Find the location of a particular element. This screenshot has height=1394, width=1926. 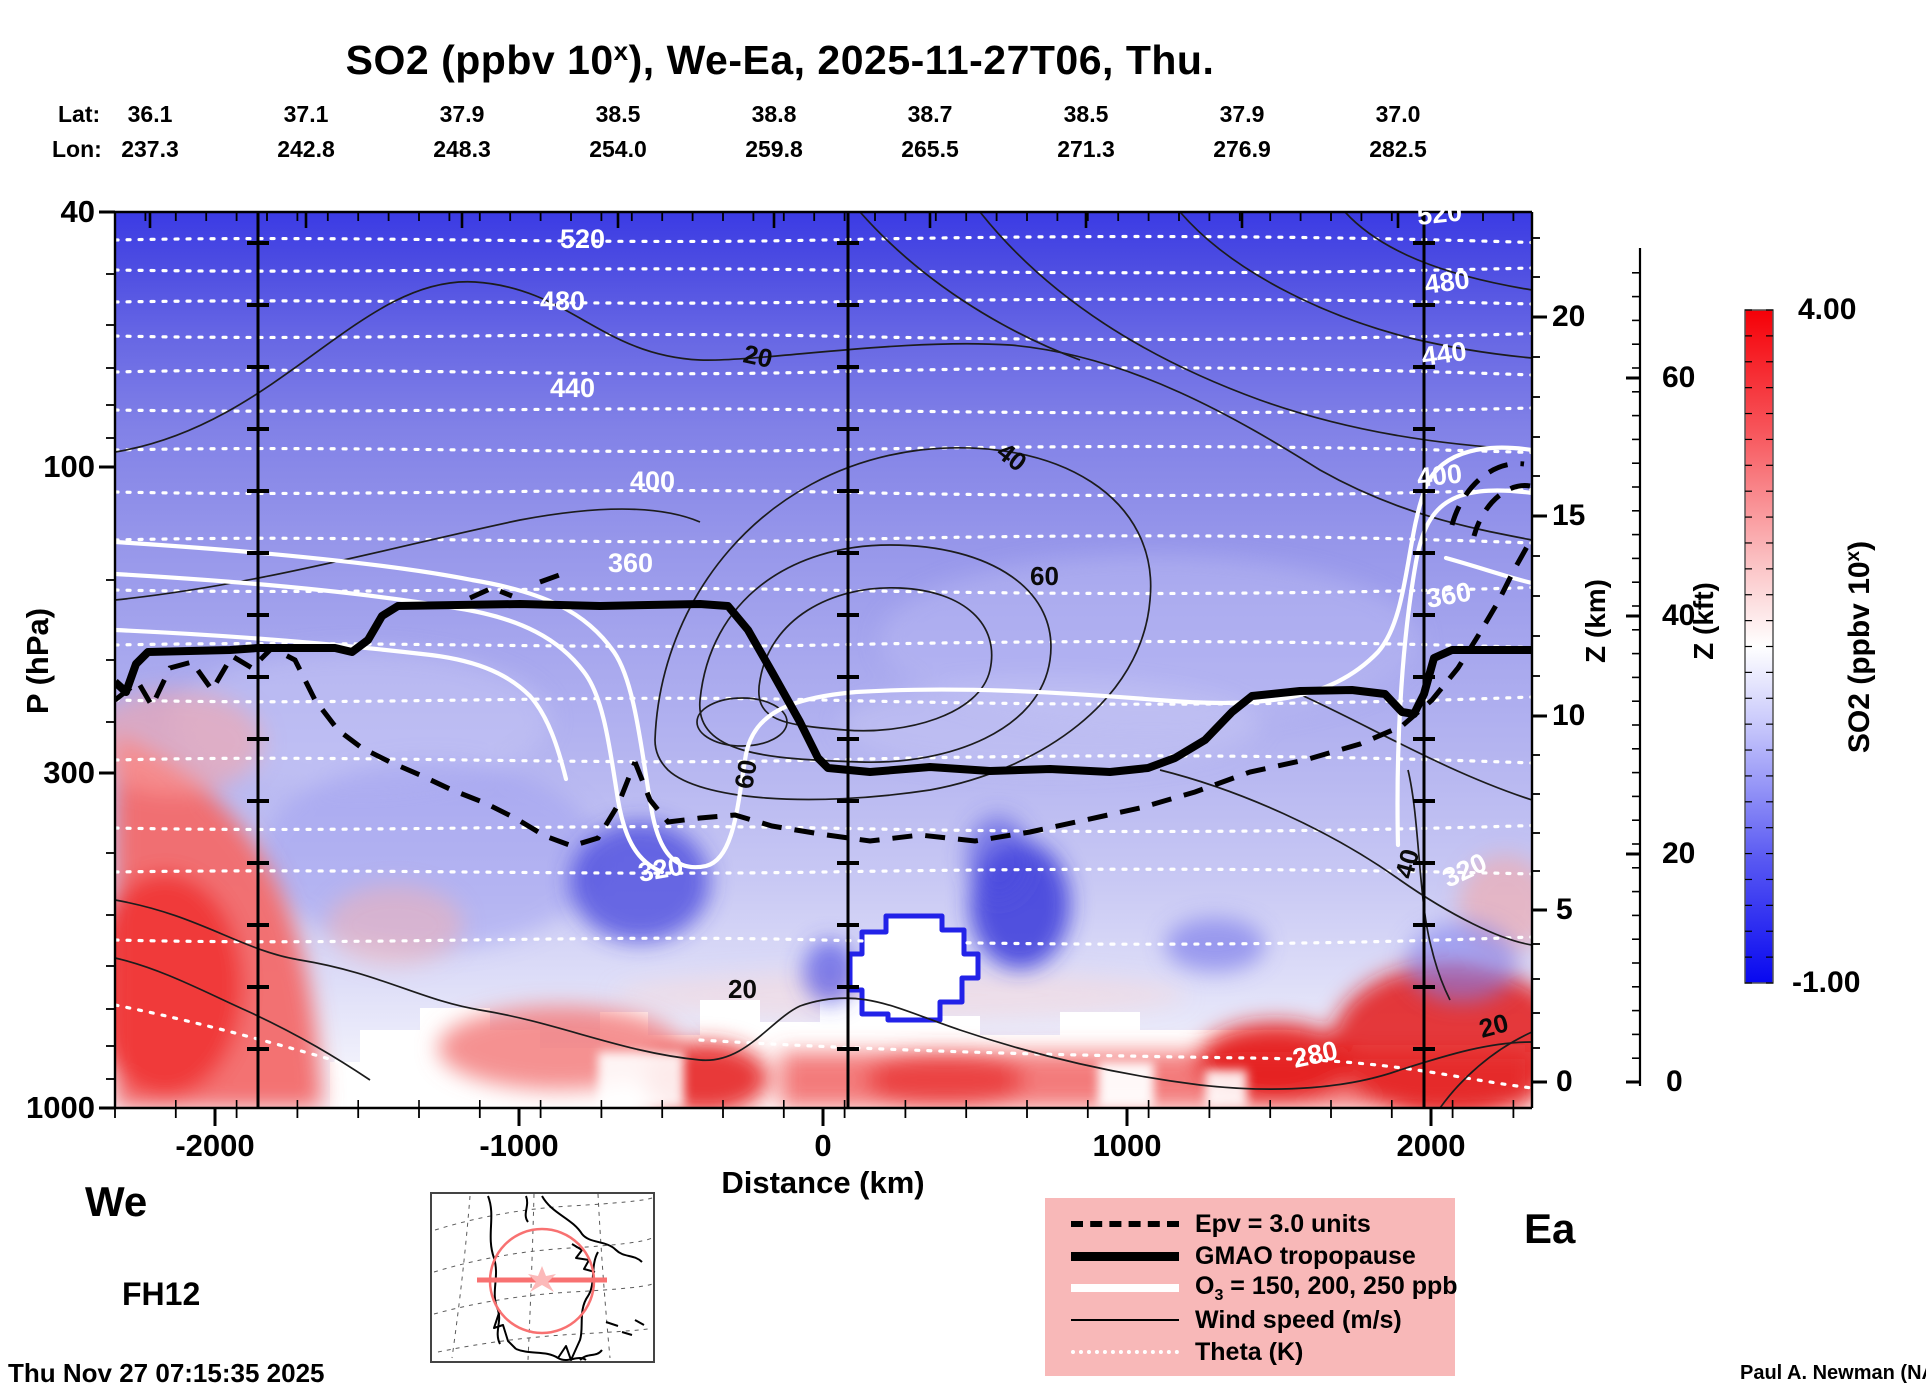

zkm-tick: 10 is located at coordinates (1569, 715).